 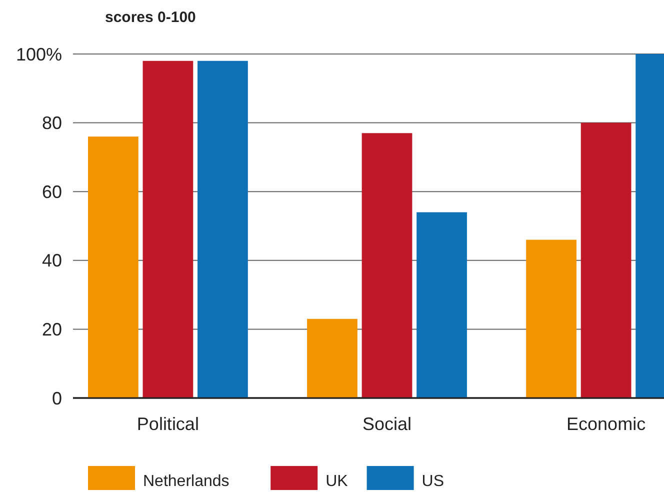 I want to click on y-tick-label: 0, so click(x=57, y=398).